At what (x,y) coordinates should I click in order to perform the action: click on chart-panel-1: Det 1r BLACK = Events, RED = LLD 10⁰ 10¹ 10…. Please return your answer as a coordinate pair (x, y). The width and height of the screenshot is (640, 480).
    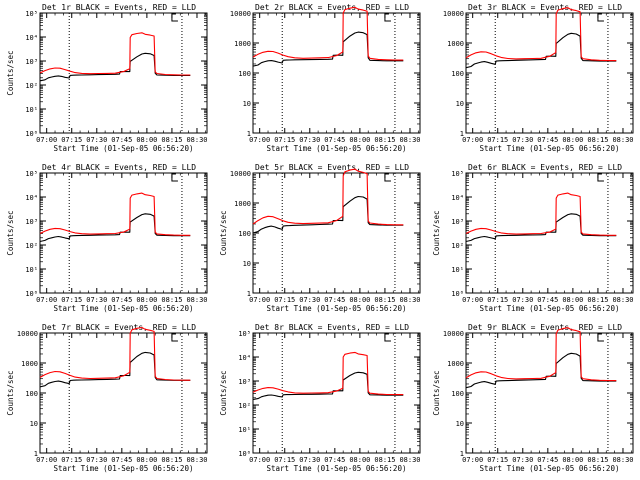
    Looking at the image, I should click on (107, 78).